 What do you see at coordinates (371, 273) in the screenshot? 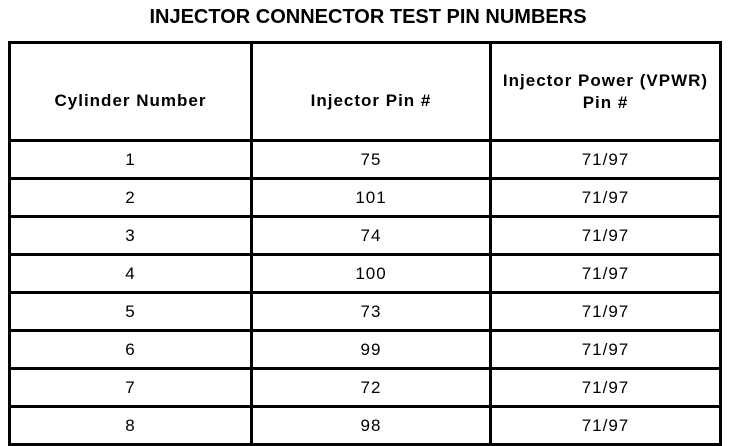
I see `injector-pin-cell: 100` at bounding box center [371, 273].